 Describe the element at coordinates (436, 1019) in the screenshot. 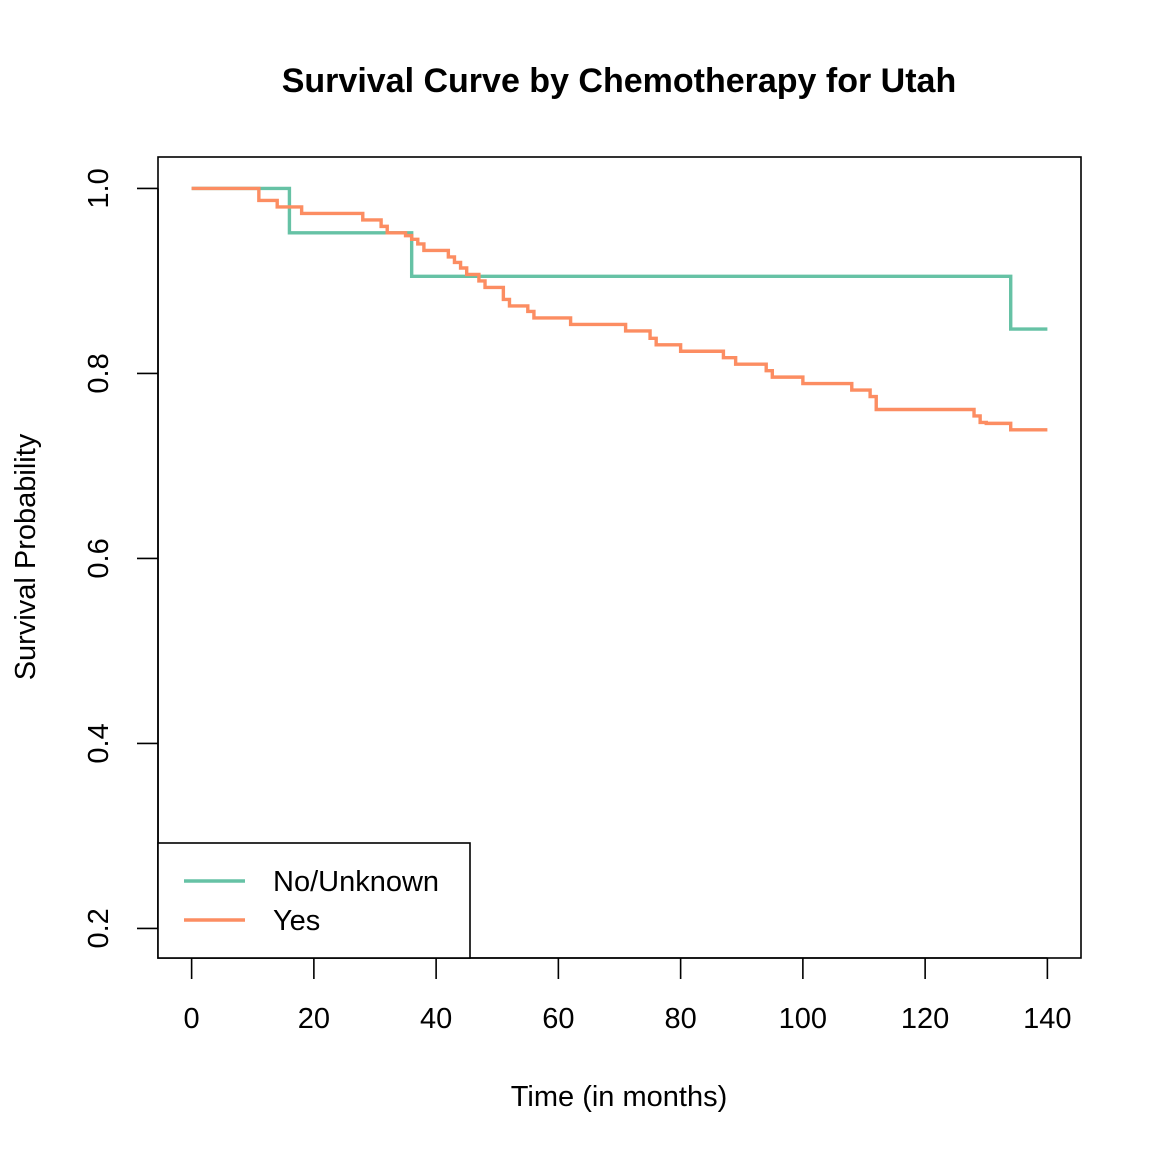

I see `x-tick-label: 40` at that location.